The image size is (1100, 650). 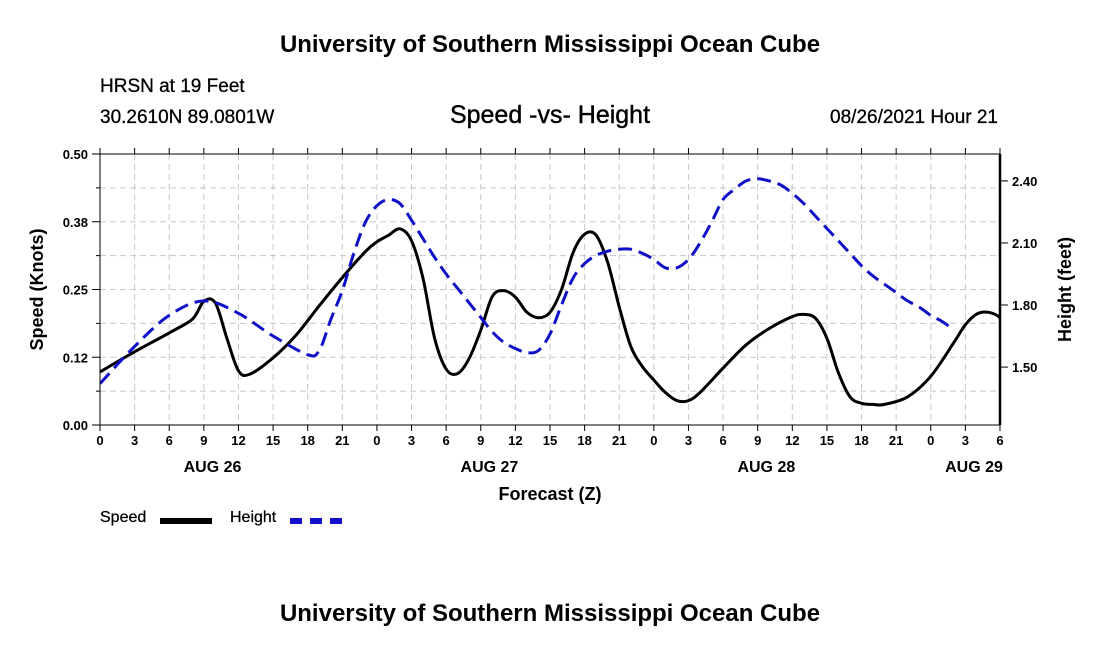 I want to click on x-day-label: AUG 28, so click(x=766, y=467).